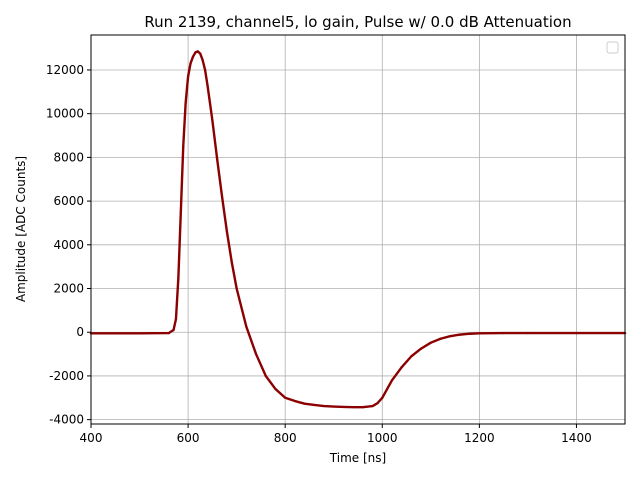 The width and height of the screenshot is (640, 480). Describe the element at coordinates (68, 289) in the screenshot. I see `y-tick-label: 2000` at that location.